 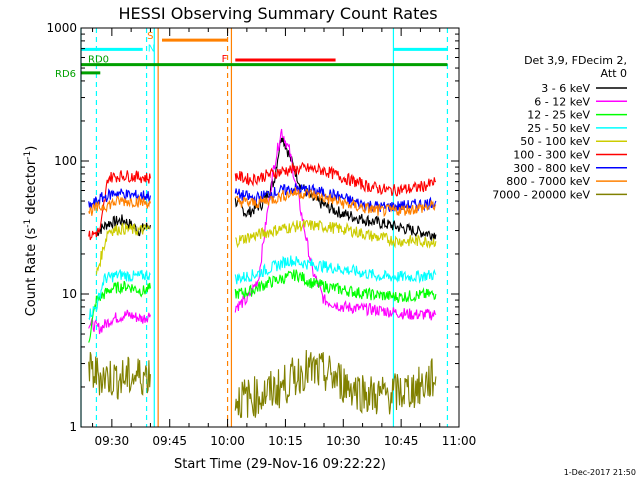 What do you see at coordinates (31, 231) in the screenshot?
I see `y-axis-label: Count Rate (s-1 detector-1)` at bounding box center [31, 231].